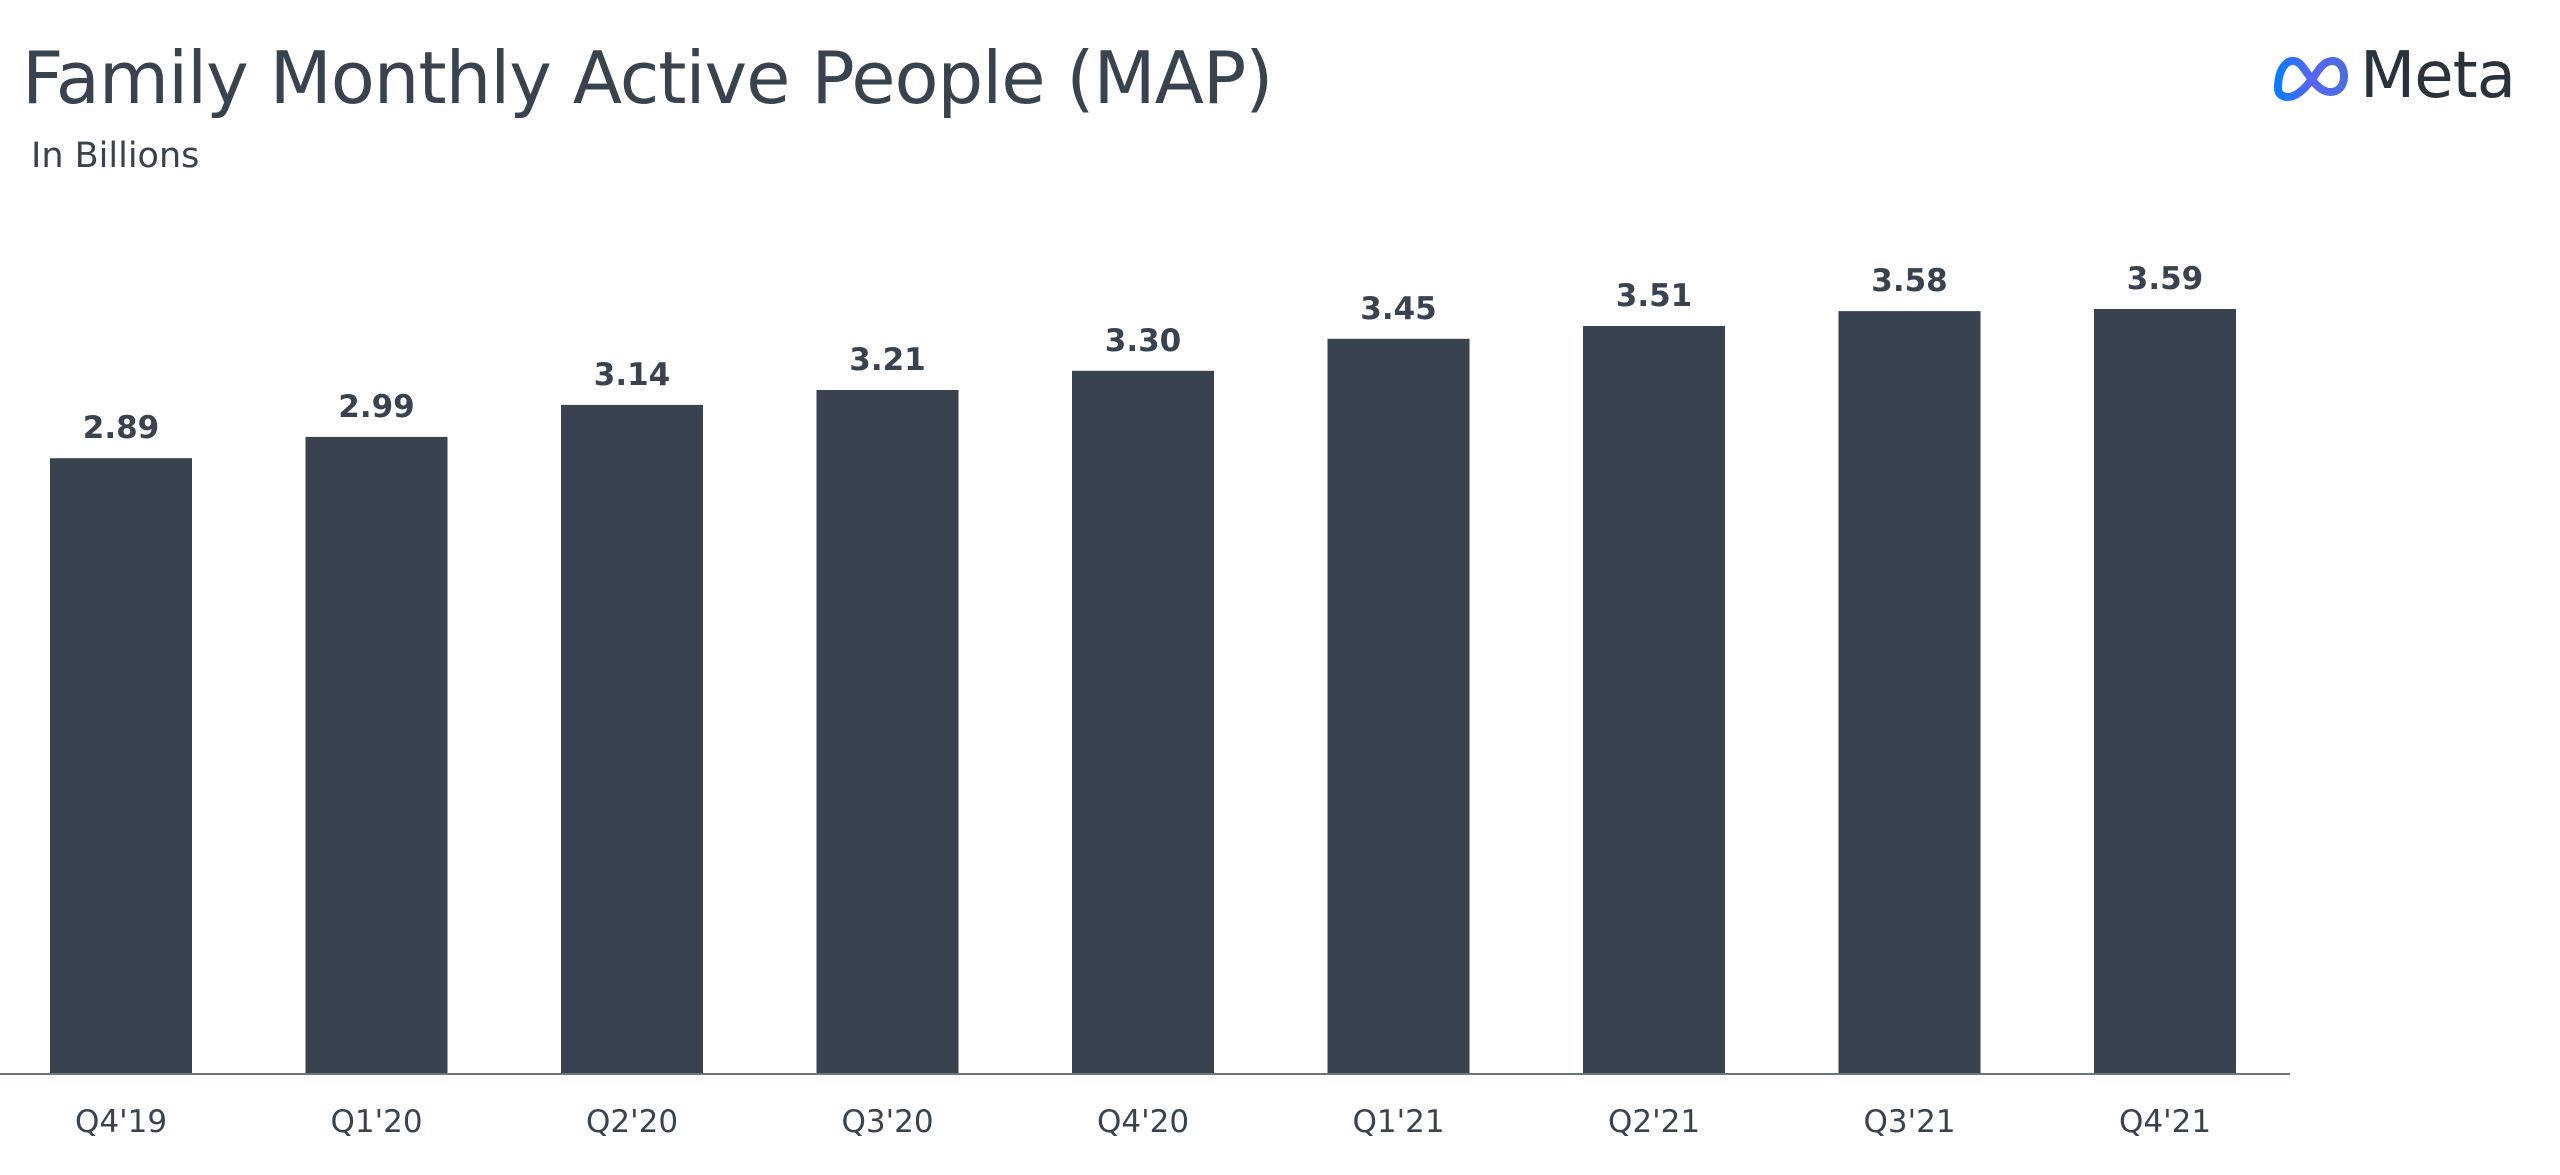 This screenshot has height=1175, width=2560. Describe the element at coordinates (1909, 281) in the screenshot. I see `data-label-Q3'21: 3.58` at that location.